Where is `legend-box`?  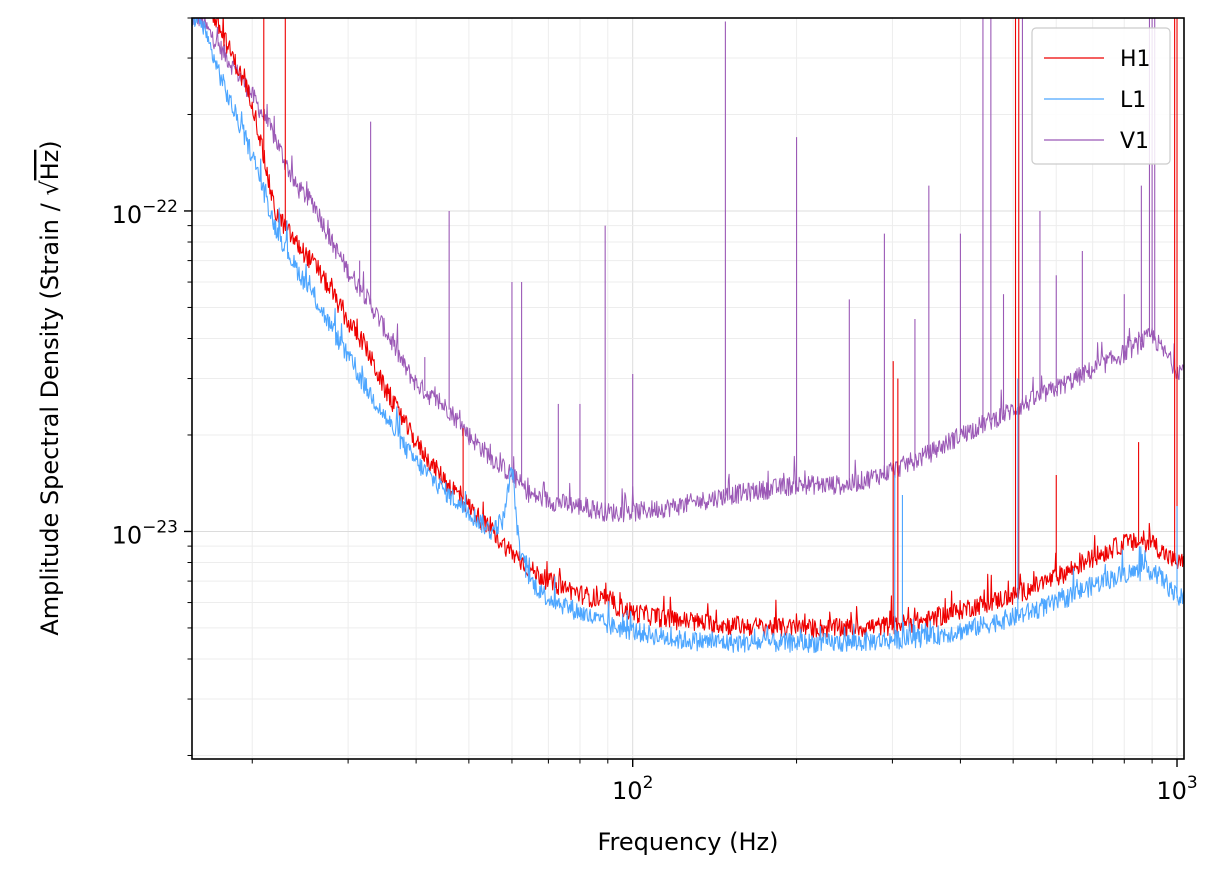
legend-box is located at coordinates (1101, 96).